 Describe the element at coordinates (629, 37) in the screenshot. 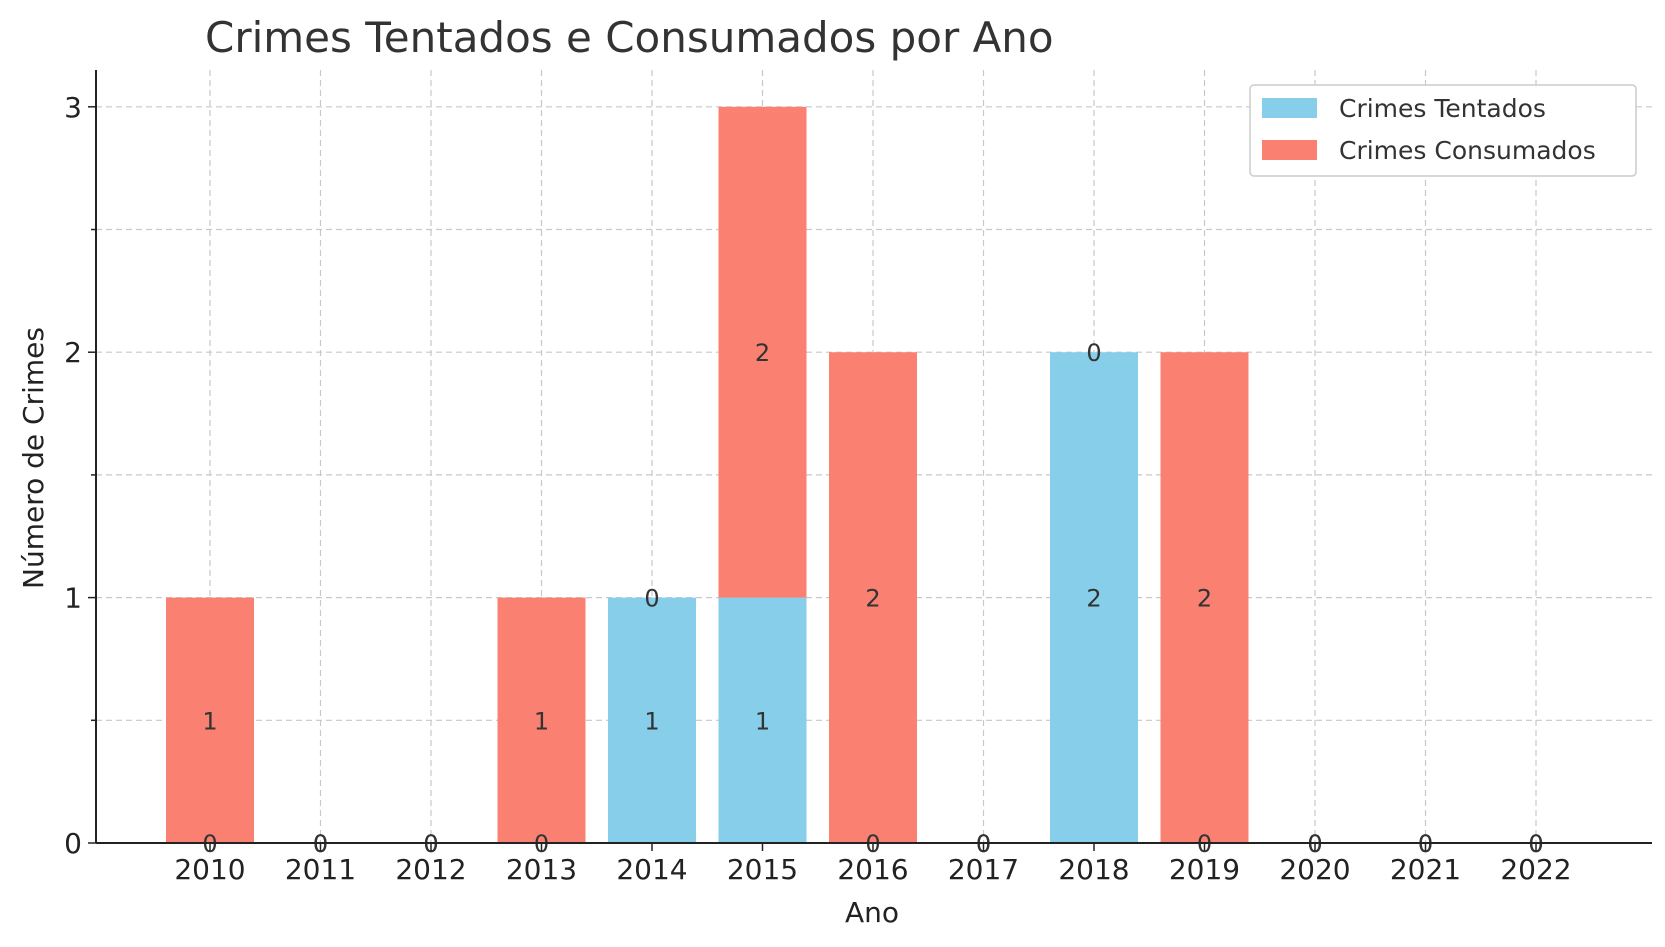

I see `chart-title: Crimes Tentados e Consumados por Ano` at that location.